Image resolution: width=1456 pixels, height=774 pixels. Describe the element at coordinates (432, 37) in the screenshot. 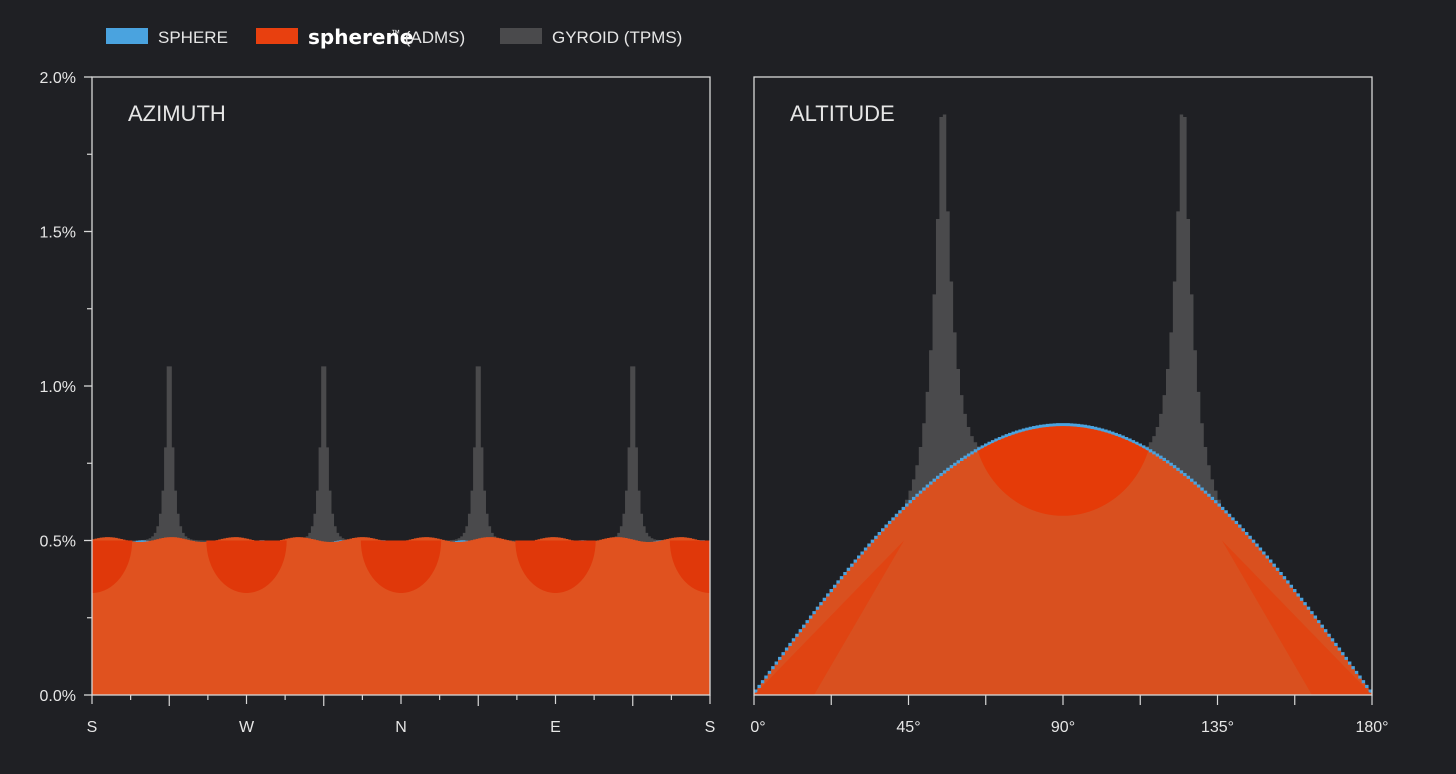

I see `legend-label-spherene-suffix: (ADMS)` at that location.